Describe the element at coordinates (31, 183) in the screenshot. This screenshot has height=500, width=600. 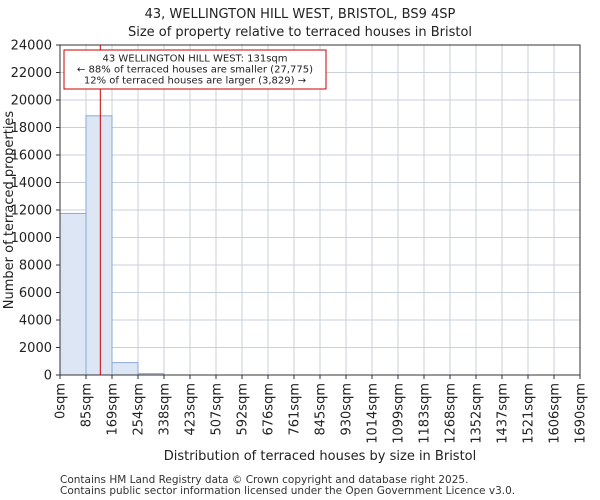
I see `y-tick-label: 14000` at that location.